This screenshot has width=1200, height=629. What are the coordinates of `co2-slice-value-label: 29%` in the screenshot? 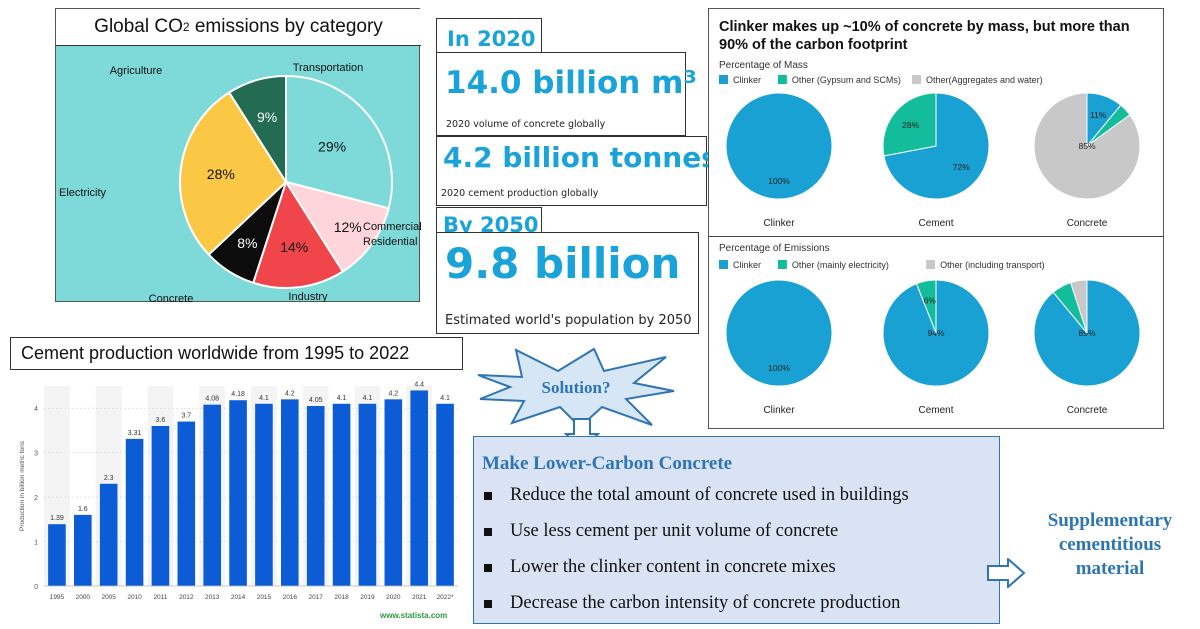 It's located at (332, 146).